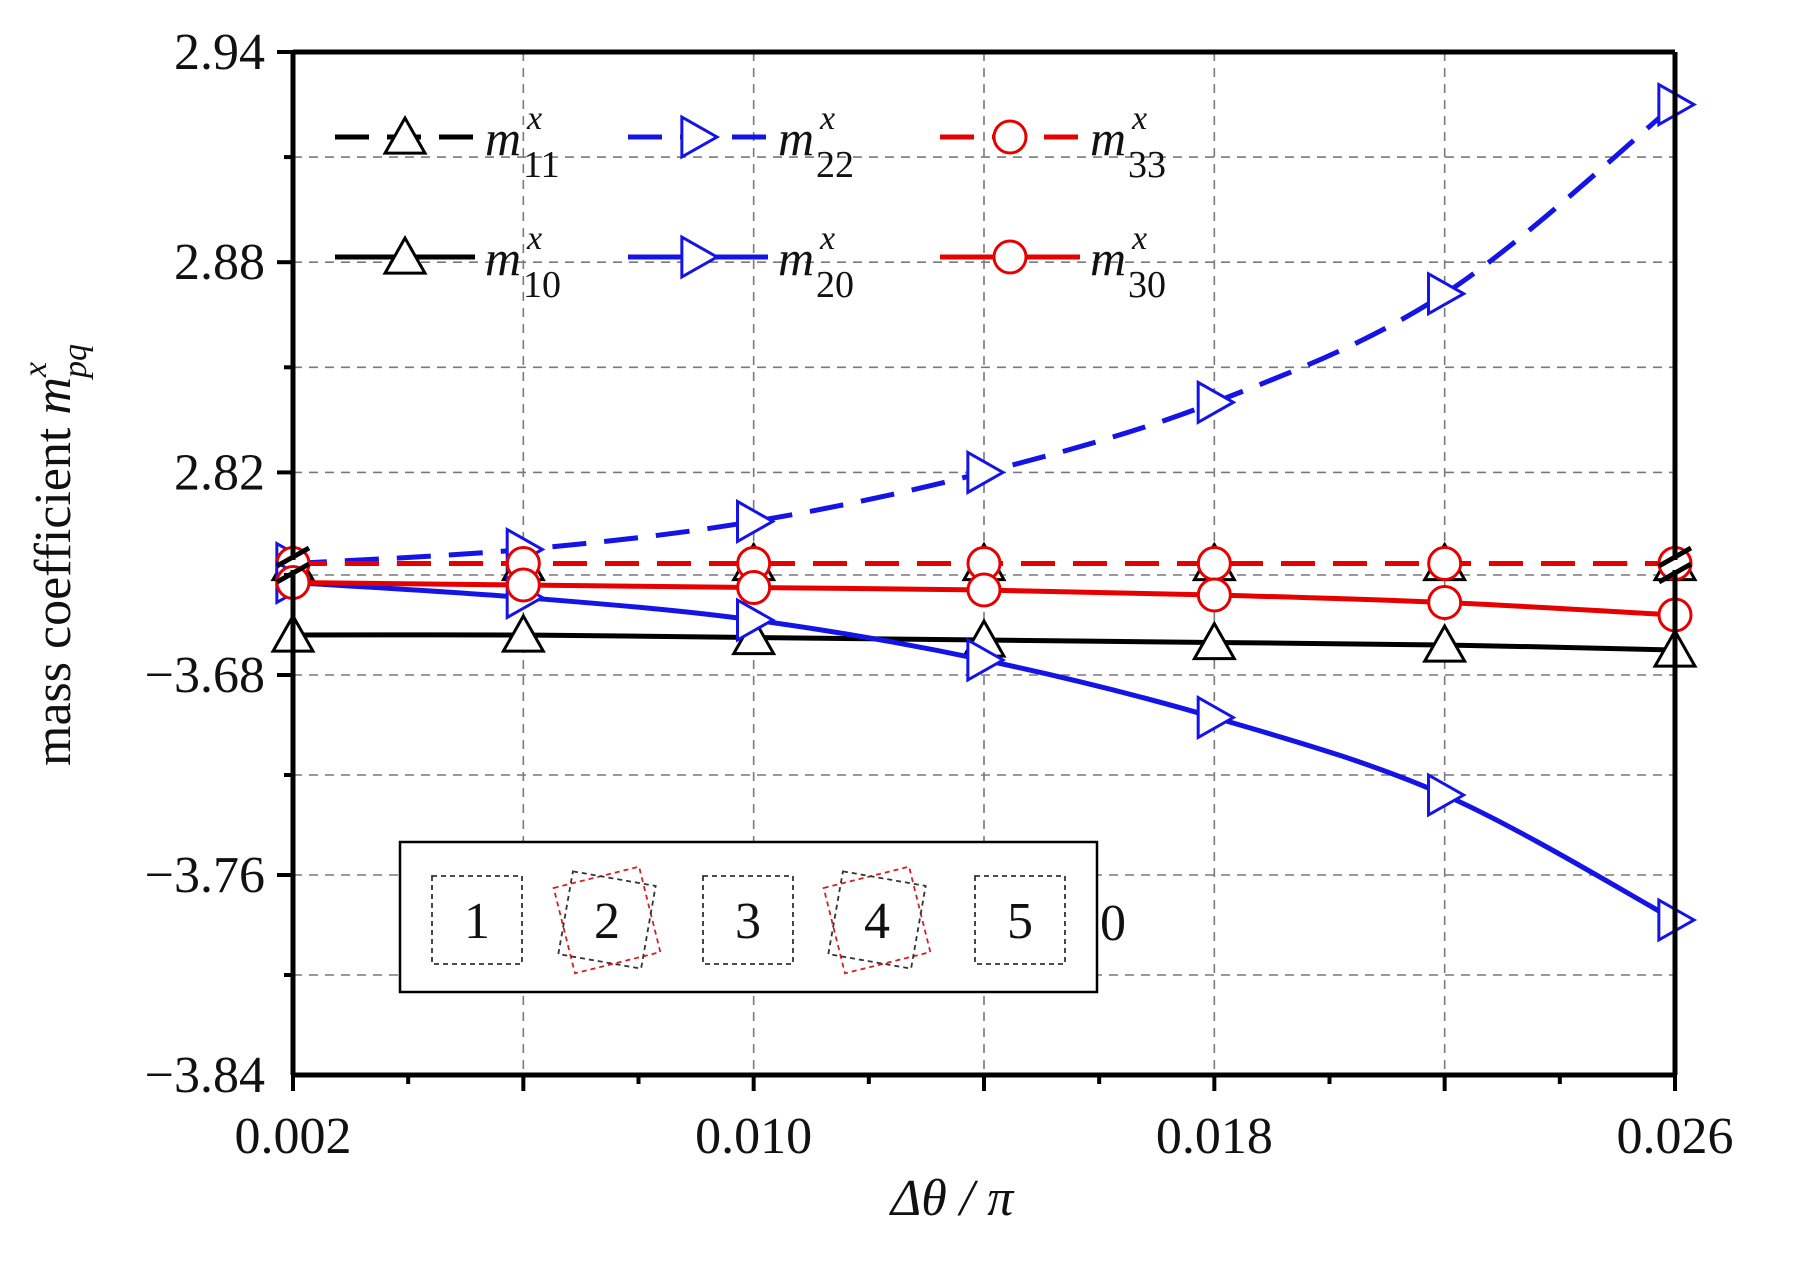 Image resolution: width=1802 pixels, height=1271 pixels. I want to click on y-axis-title-symbol: m, so click(53, 396).